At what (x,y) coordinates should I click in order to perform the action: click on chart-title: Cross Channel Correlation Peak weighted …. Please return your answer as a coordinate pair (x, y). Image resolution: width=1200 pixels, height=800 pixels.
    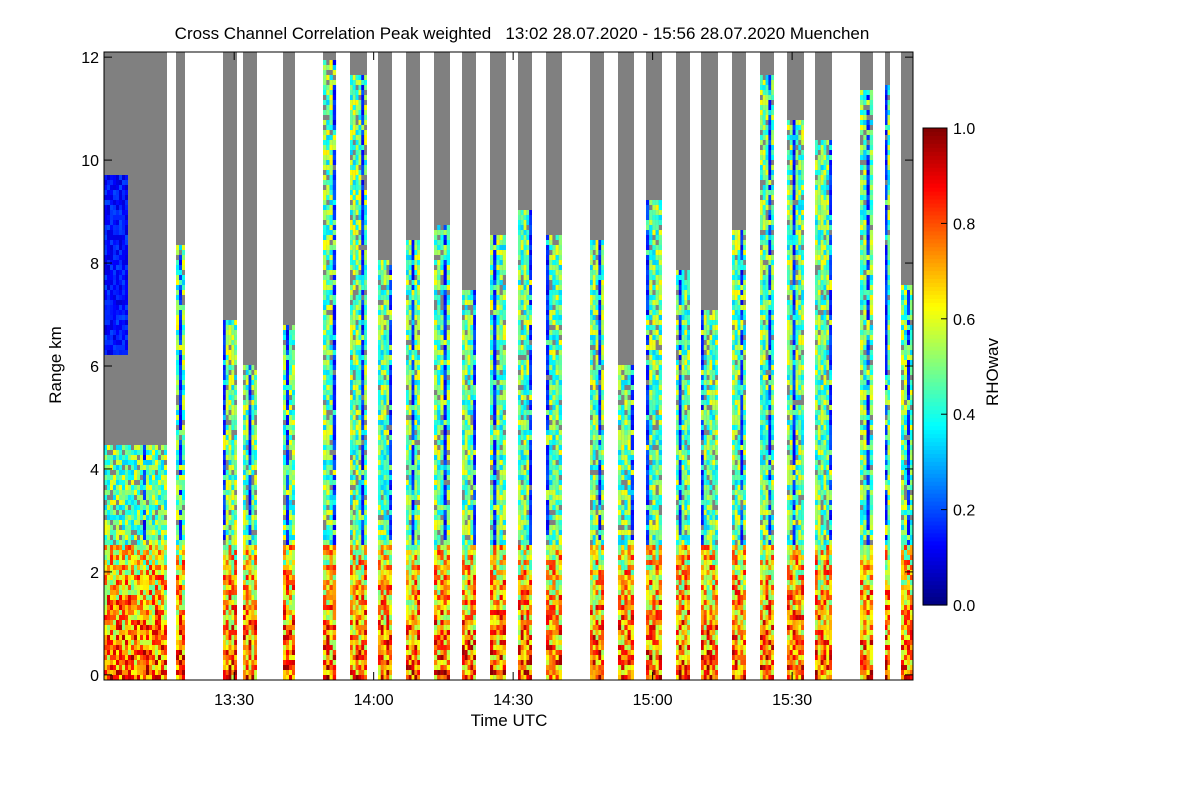
    Looking at the image, I should click on (522, 33).